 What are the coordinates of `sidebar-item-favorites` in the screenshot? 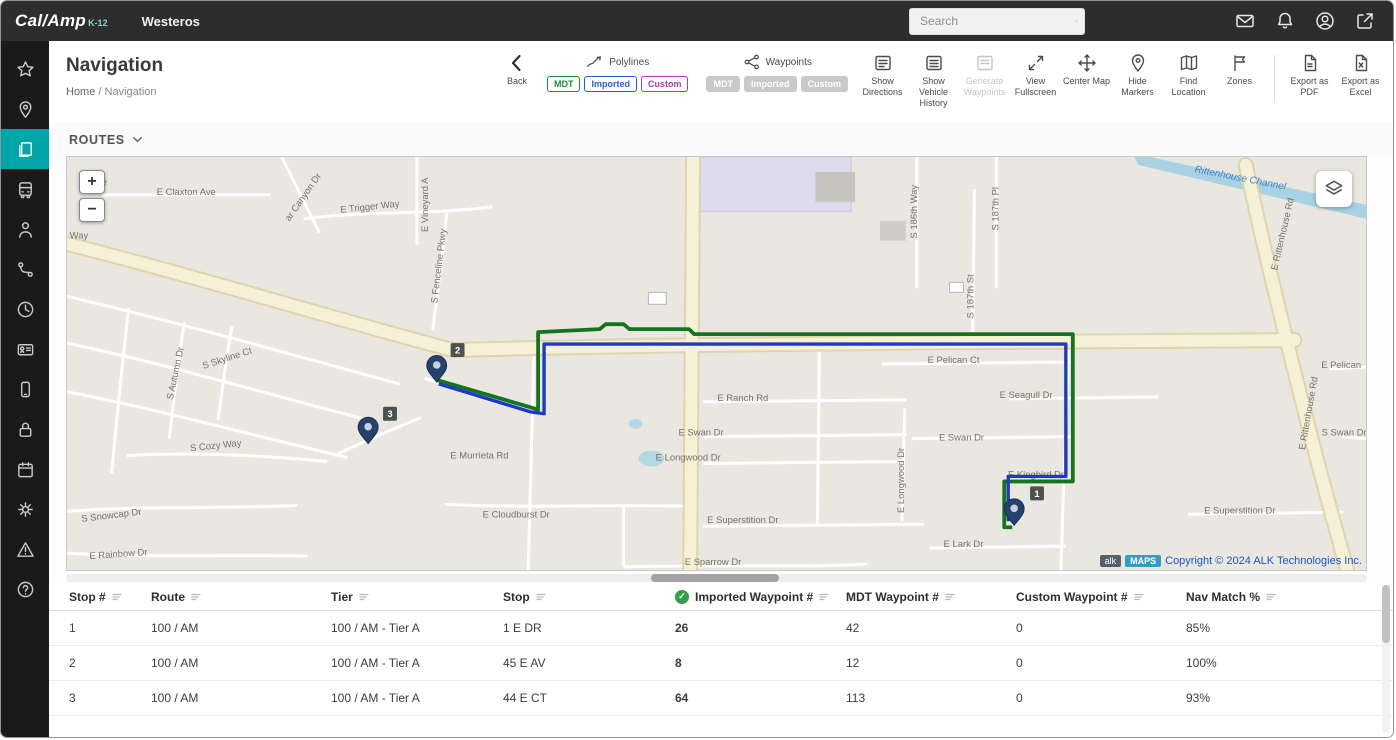 It's located at (25, 69).